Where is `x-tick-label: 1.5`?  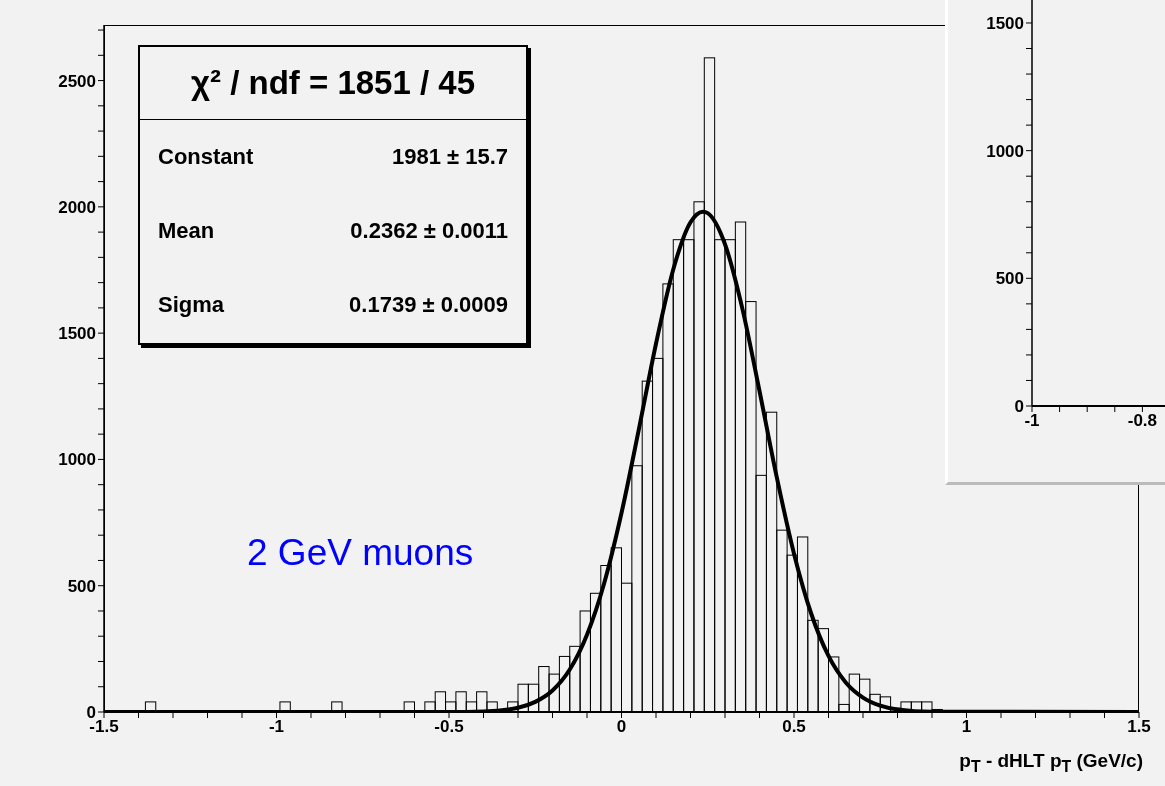 x-tick-label: 1.5 is located at coordinates (1139, 727).